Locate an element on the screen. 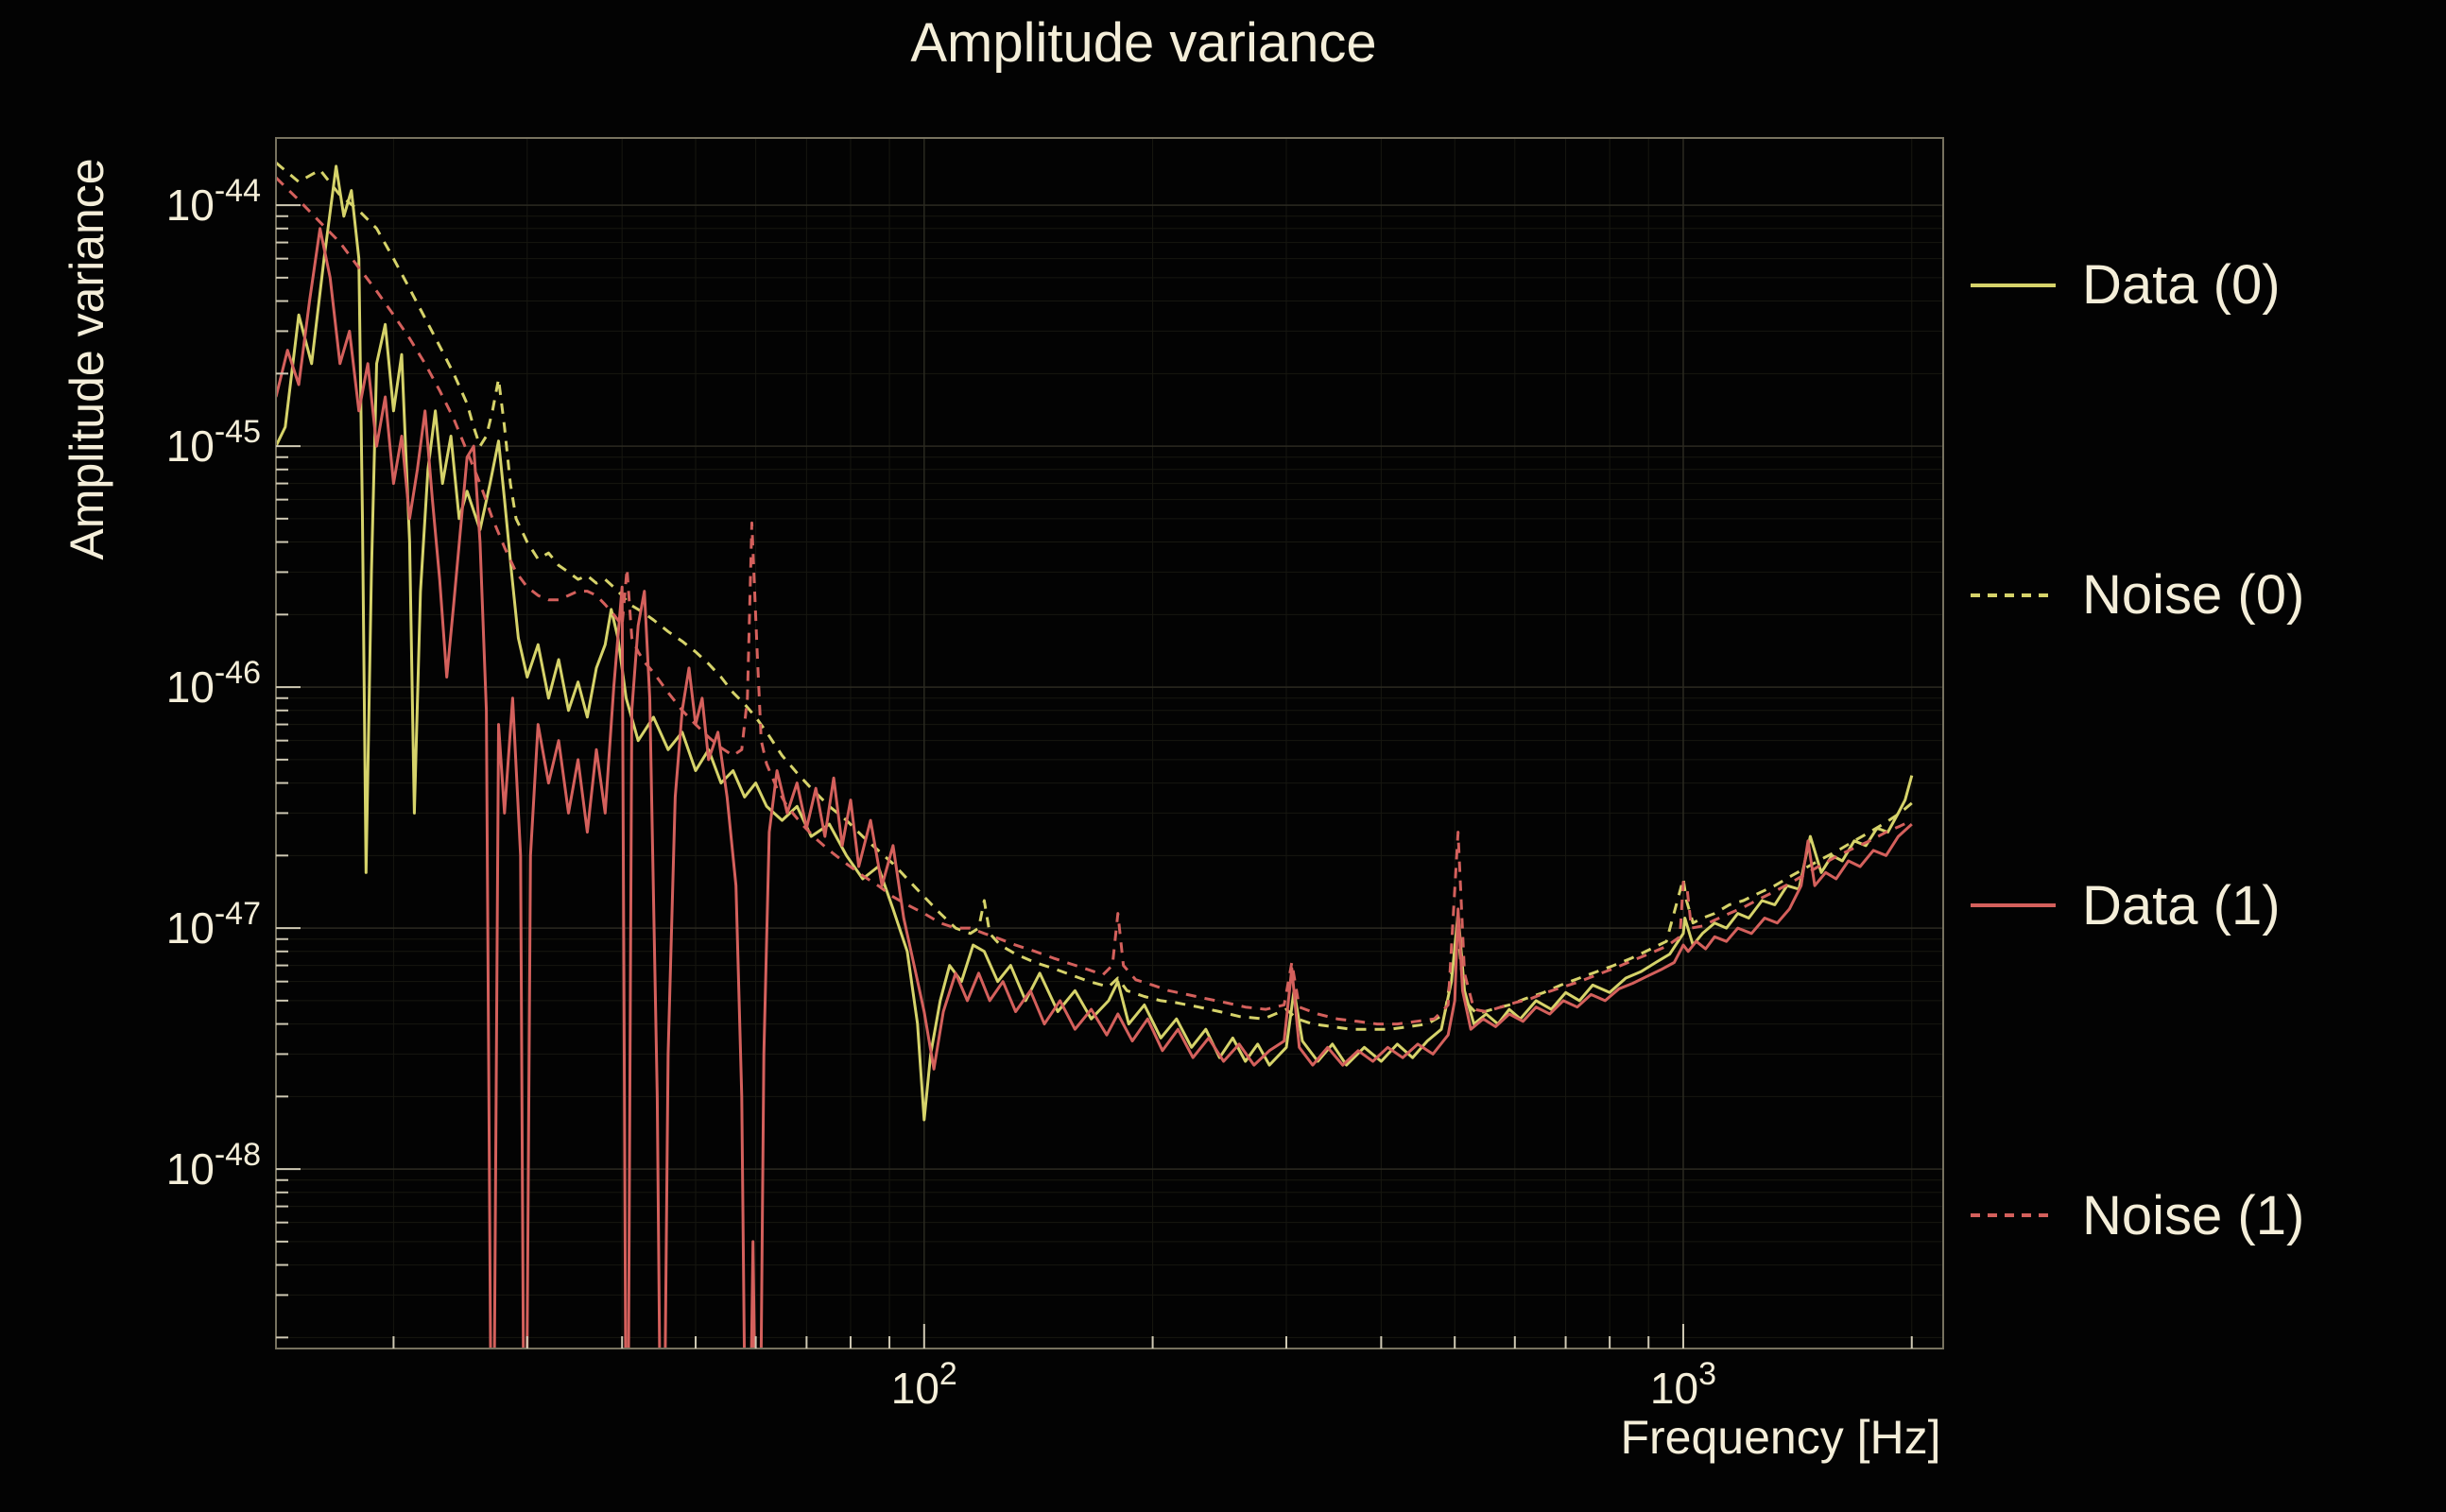 The width and height of the screenshot is (2446, 1512). legend-label-data-0: Data (0) is located at coordinates (2181, 285).